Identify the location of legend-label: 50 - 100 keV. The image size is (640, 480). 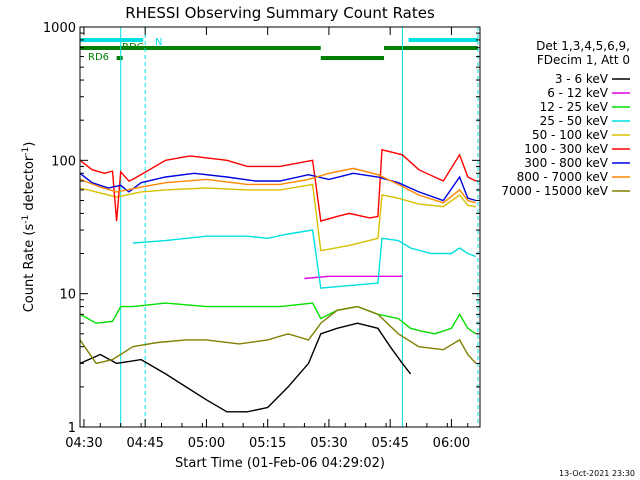
(570, 135).